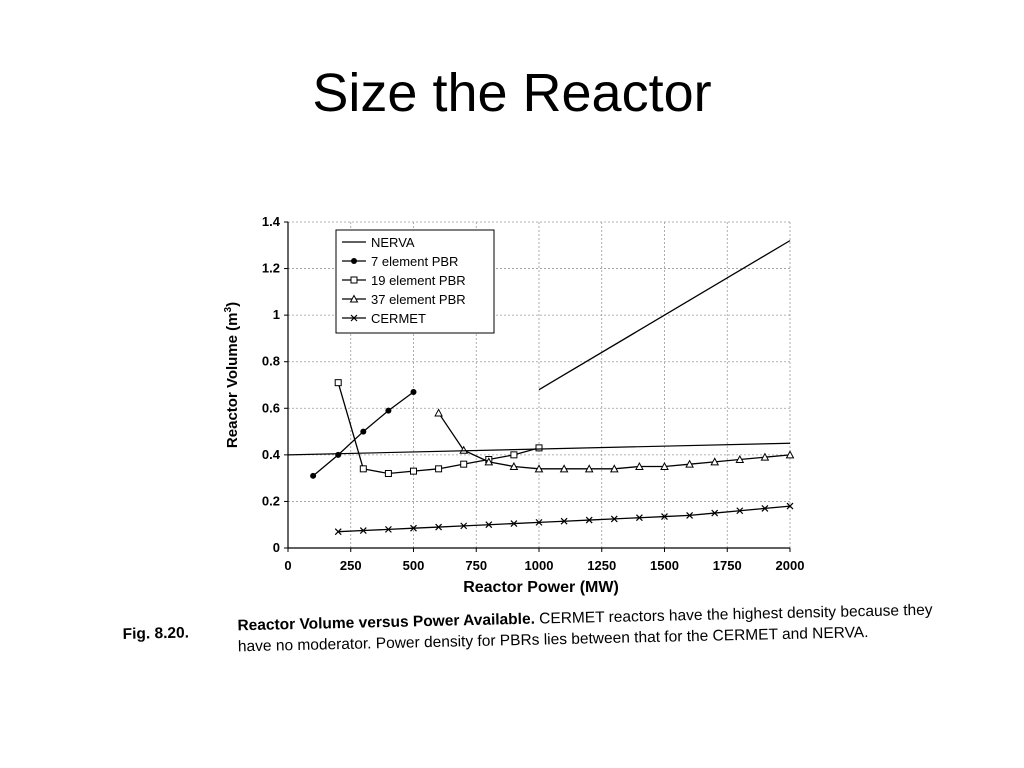 The image size is (1024, 768). I want to click on slide-title: Size the Reactor, so click(512, 93).